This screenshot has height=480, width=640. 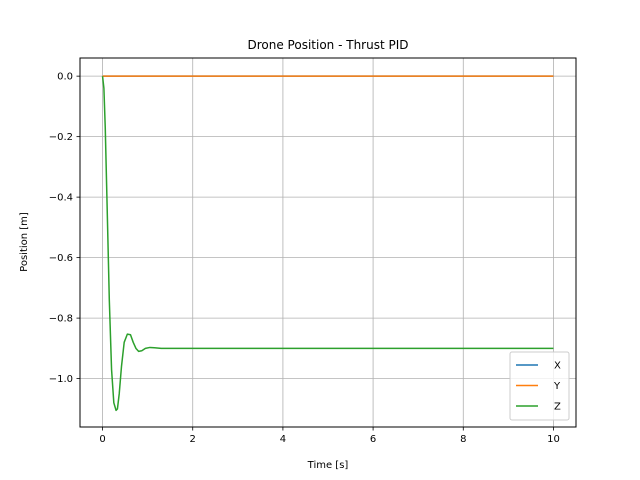 I want to click on chart-title: Drone Position - Thrust PID, so click(x=328, y=45).